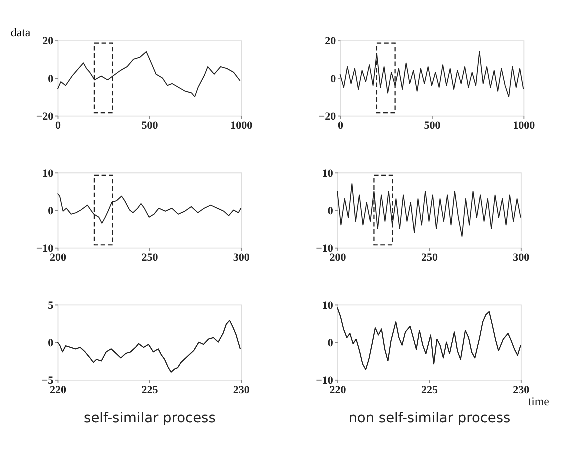  What do you see at coordinates (51, 306) in the screenshot?
I see `y-tick-label: 5` at bounding box center [51, 306].